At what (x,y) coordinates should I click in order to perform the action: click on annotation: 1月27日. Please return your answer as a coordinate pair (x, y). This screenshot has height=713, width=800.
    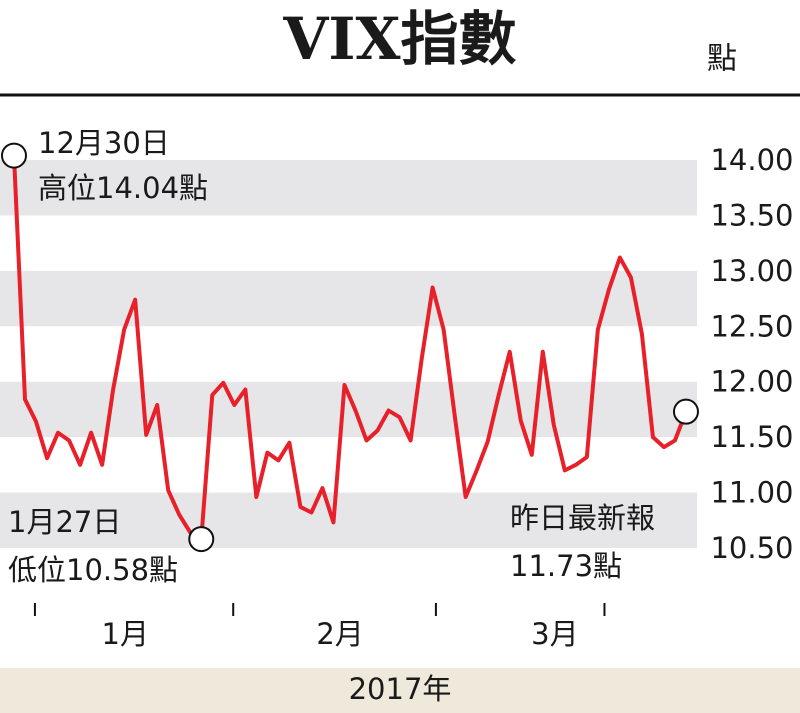
    Looking at the image, I should click on (64, 522).